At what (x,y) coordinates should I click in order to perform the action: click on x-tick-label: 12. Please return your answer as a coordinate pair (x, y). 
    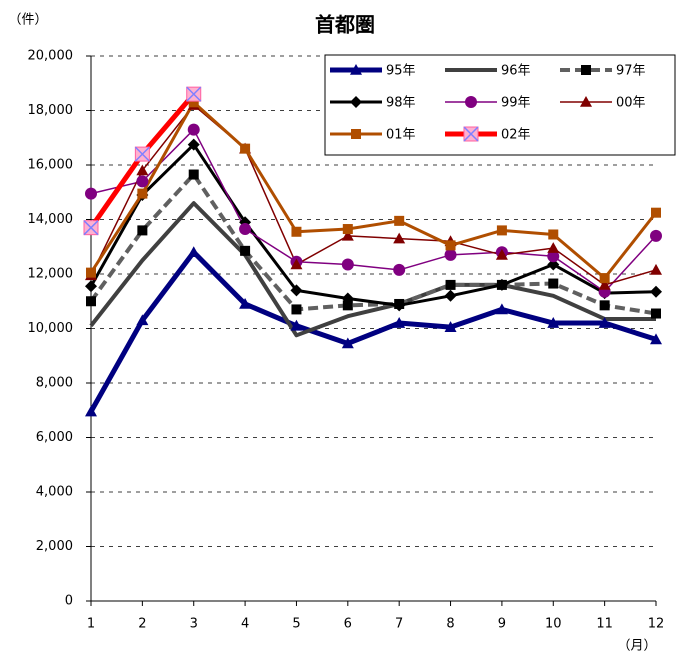
    Looking at the image, I should click on (656, 624).